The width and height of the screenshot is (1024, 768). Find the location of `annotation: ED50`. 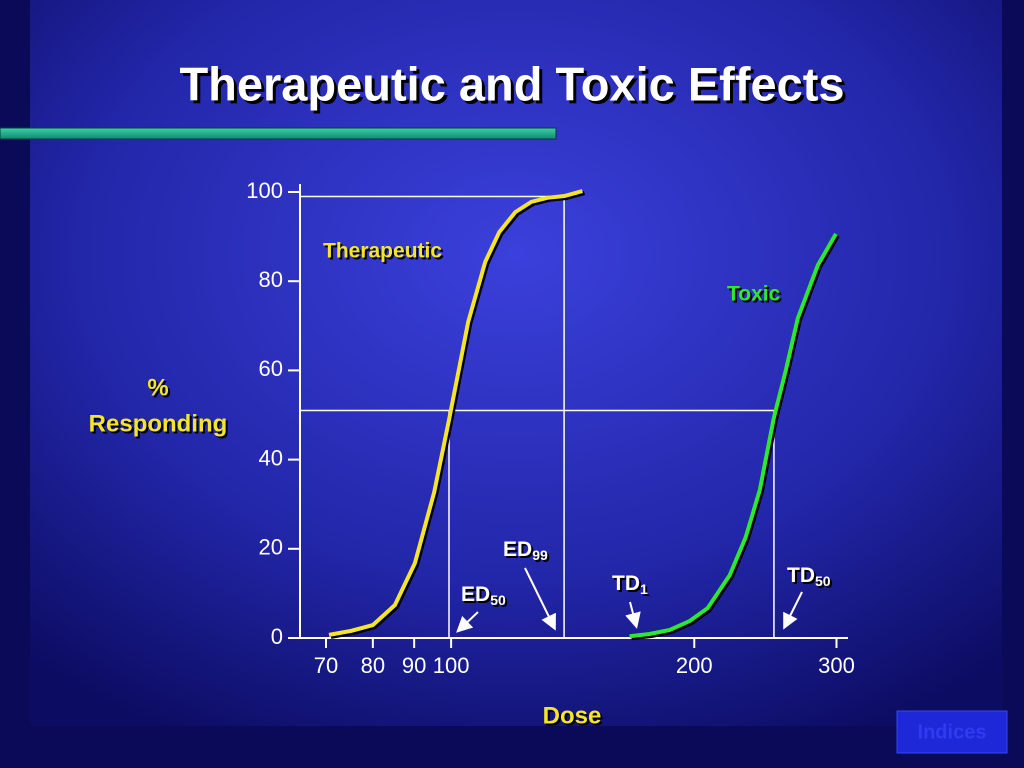

annotation: ED50 is located at coordinates (483, 595).